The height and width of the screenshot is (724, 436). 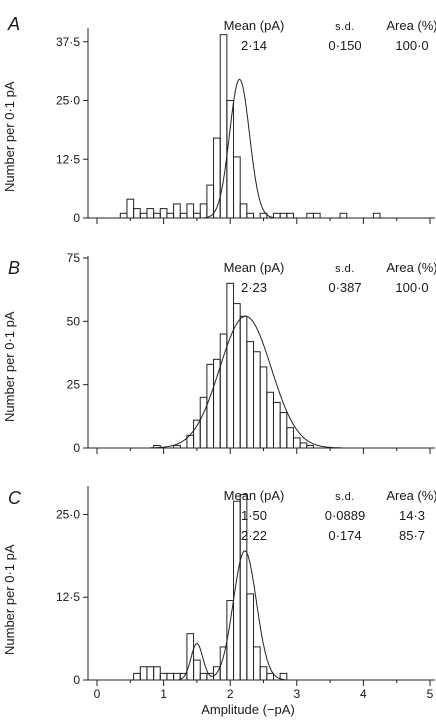 I want to click on x-tick-label-0: 0, so click(x=97, y=694).